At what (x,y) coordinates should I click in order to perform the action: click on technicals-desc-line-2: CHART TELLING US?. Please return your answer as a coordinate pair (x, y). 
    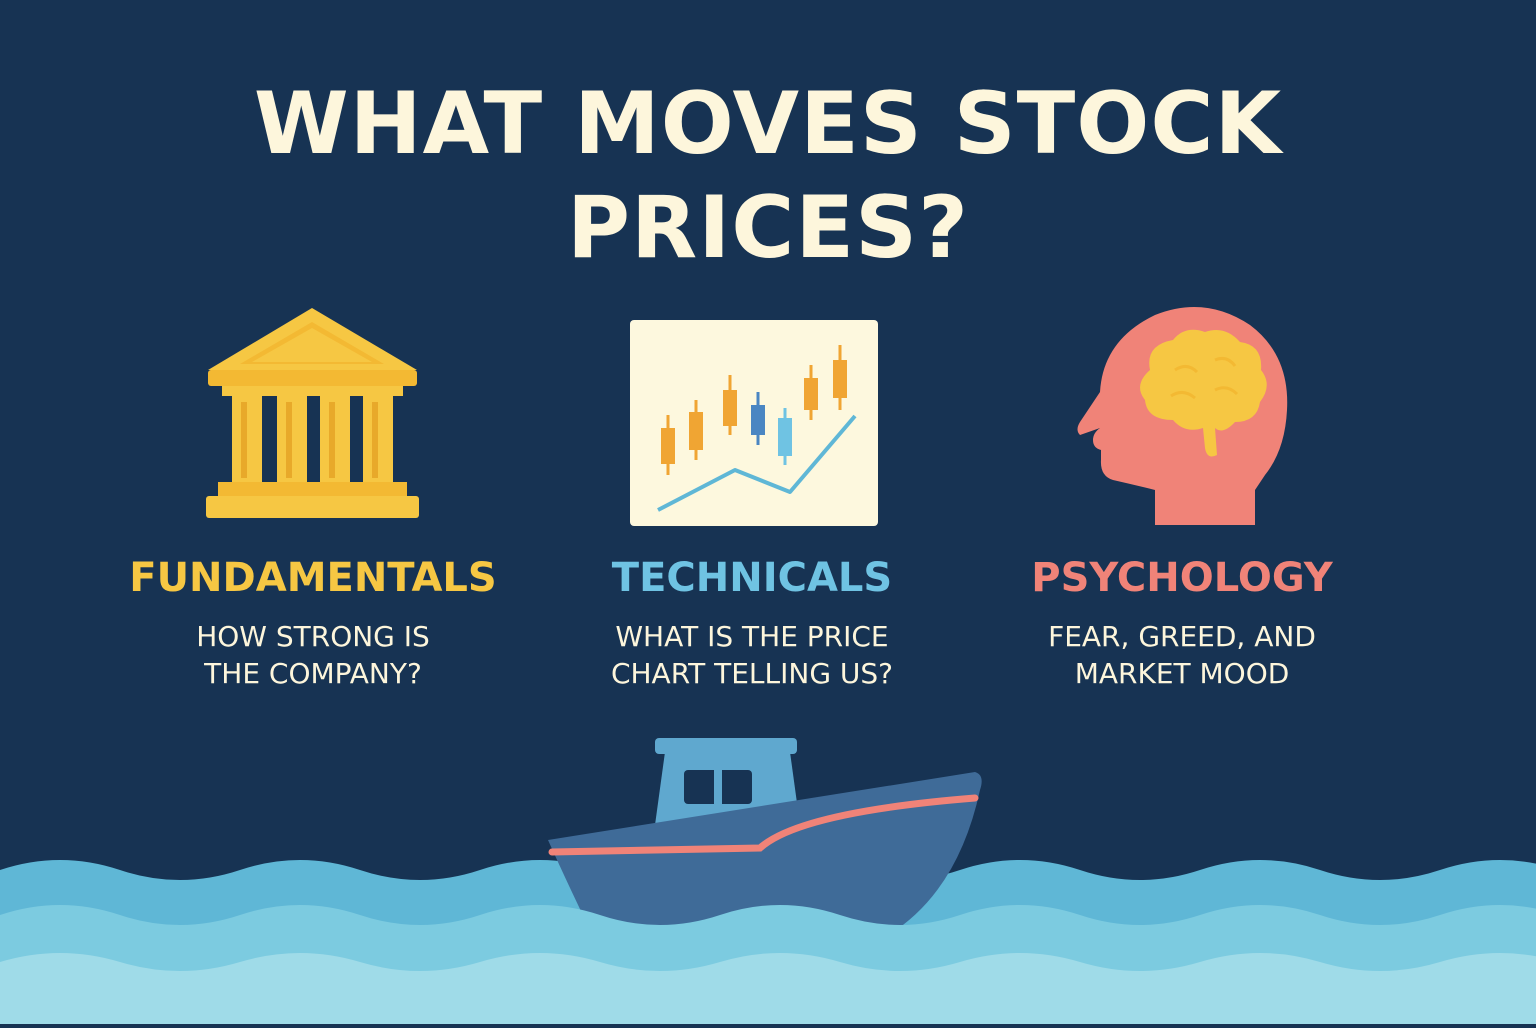
    Looking at the image, I should click on (752, 673).